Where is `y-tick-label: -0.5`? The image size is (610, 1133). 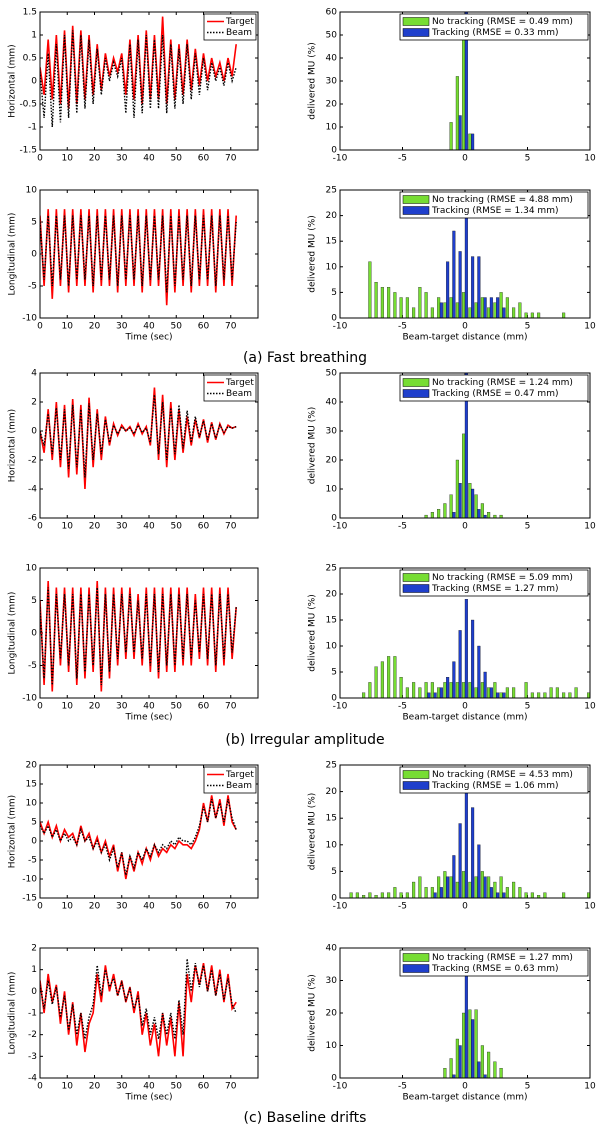 y-tick-label: -0.5 is located at coordinates (28, 105).